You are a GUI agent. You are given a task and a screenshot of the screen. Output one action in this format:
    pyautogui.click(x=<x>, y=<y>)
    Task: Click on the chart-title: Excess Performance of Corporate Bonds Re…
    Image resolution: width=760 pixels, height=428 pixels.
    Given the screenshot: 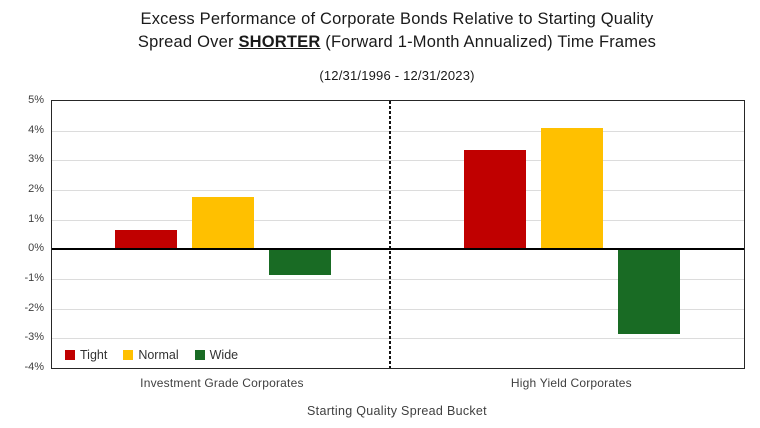 What is the action you would take?
    pyautogui.click(x=397, y=31)
    